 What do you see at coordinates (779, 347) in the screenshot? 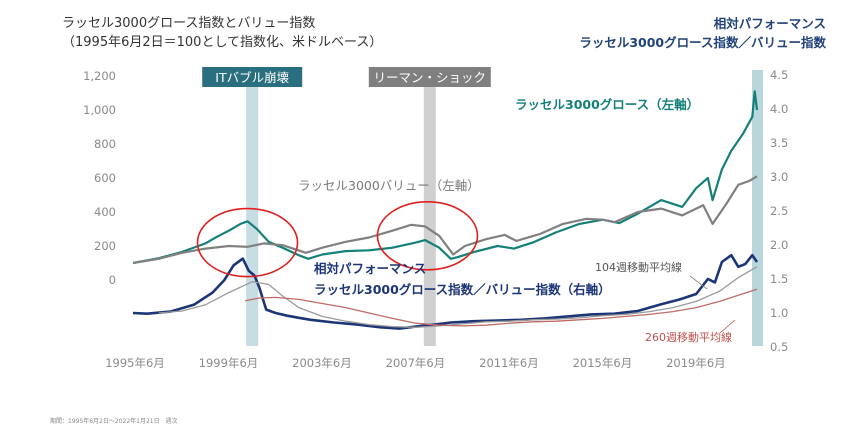
I see `y-right-tick-label: 0.5` at bounding box center [779, 347].